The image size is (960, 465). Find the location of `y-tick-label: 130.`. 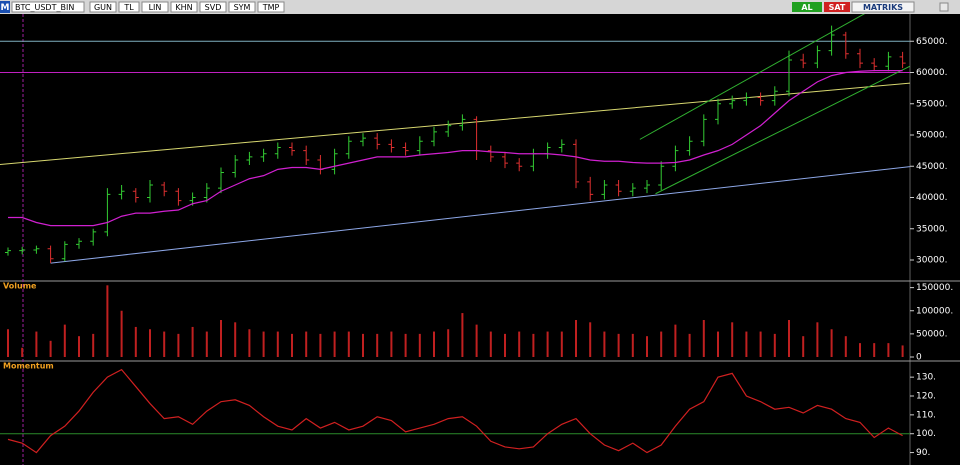

y-tick-label: 130. is located at coordinates (926, 378).